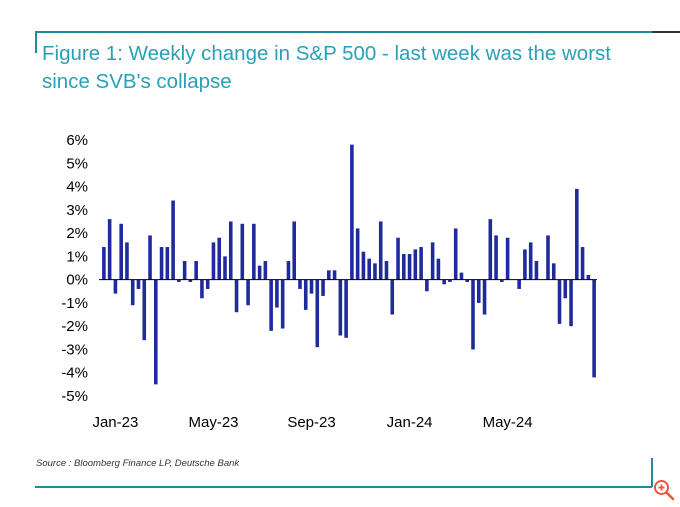 Image resolution: width=680 pixels, height=507 pixels. What do you see at coordinates (343, 487) in the screenshot?
I see `bottom-rule` at bounding box center [343, 487].